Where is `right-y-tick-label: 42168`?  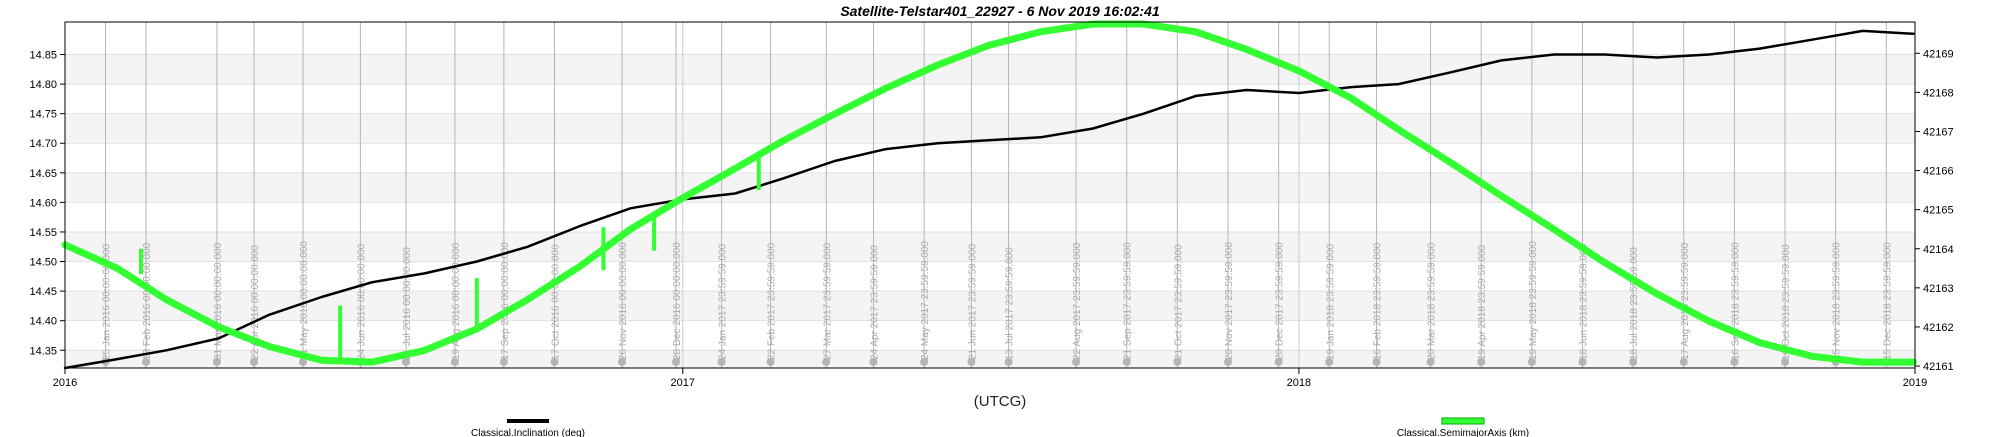
right-y-tick-label: 42168 is located at coordinates (1938, 93).